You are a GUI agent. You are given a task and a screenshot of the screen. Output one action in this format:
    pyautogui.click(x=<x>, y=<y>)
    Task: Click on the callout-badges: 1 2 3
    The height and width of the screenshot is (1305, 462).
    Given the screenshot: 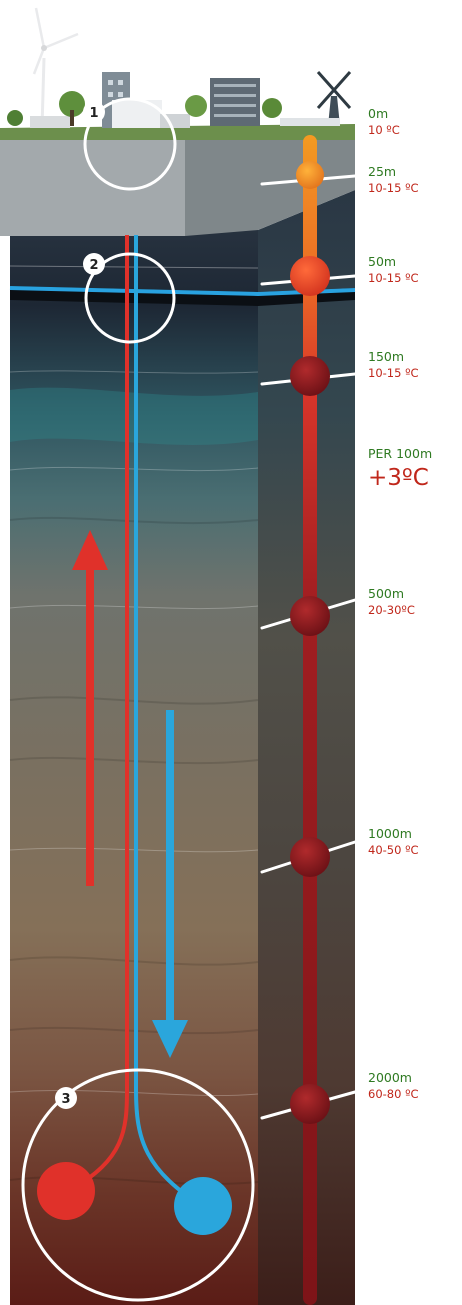 What is the action you would take?
    pyautogui.click(x=80, y=605)
    